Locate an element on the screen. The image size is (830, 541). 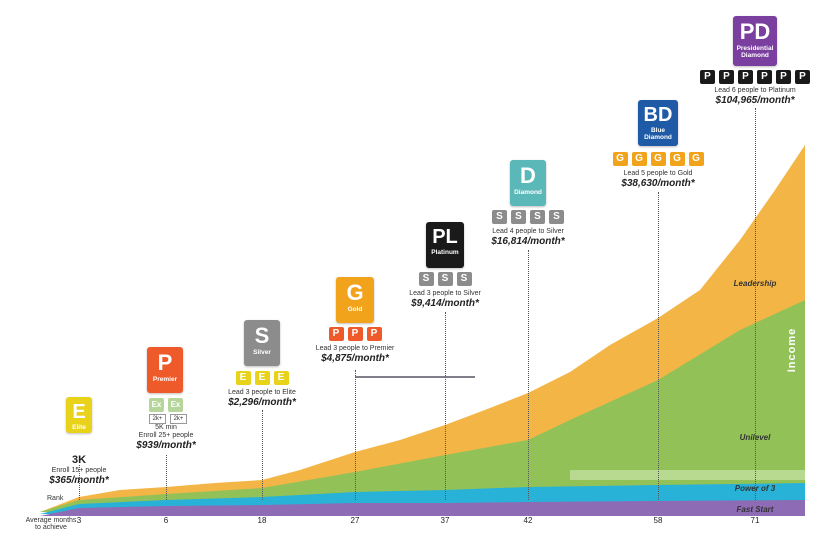
x-tick: 42 is located at coordinates (528, 520).